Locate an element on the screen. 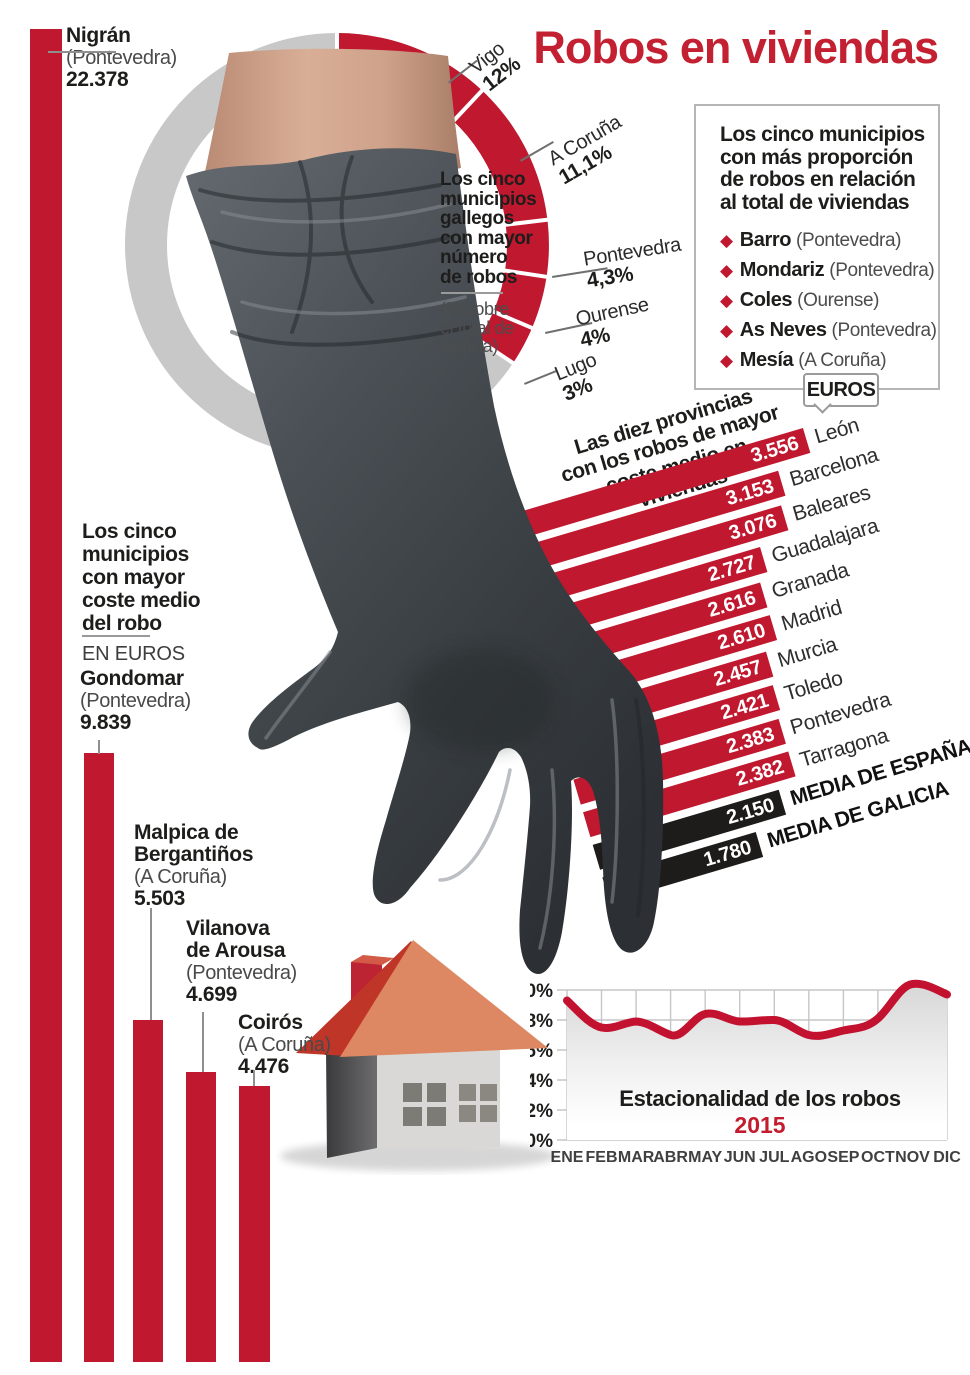 This screenshot has height=1375, width=970. list-item: ◆ As Neves (Pontevedra) is located at coordinates (829, 330).